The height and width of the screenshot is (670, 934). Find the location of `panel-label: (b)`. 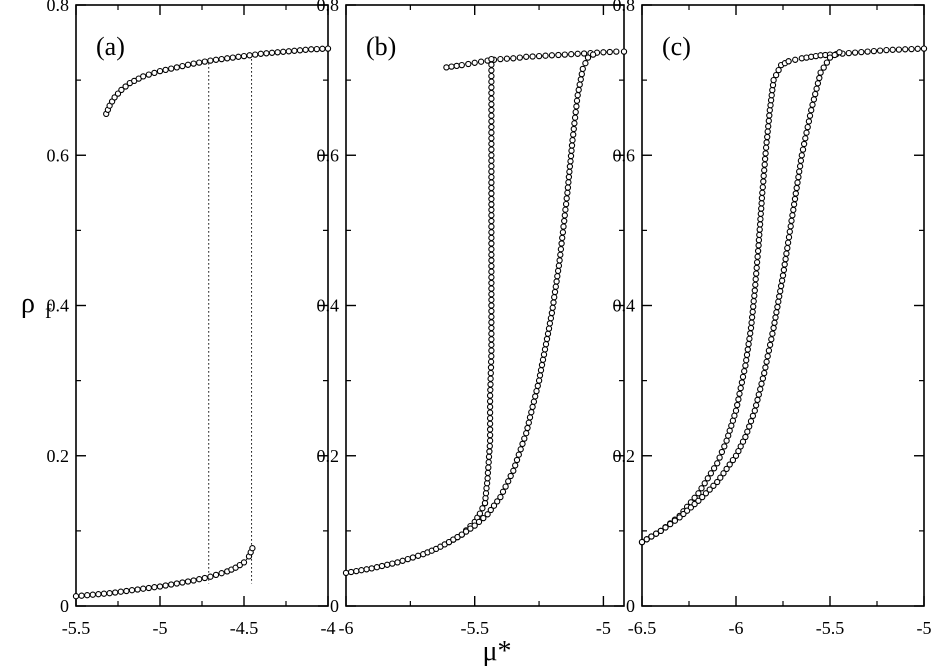

panel-label: (b) is located at coordinates (381, 46).